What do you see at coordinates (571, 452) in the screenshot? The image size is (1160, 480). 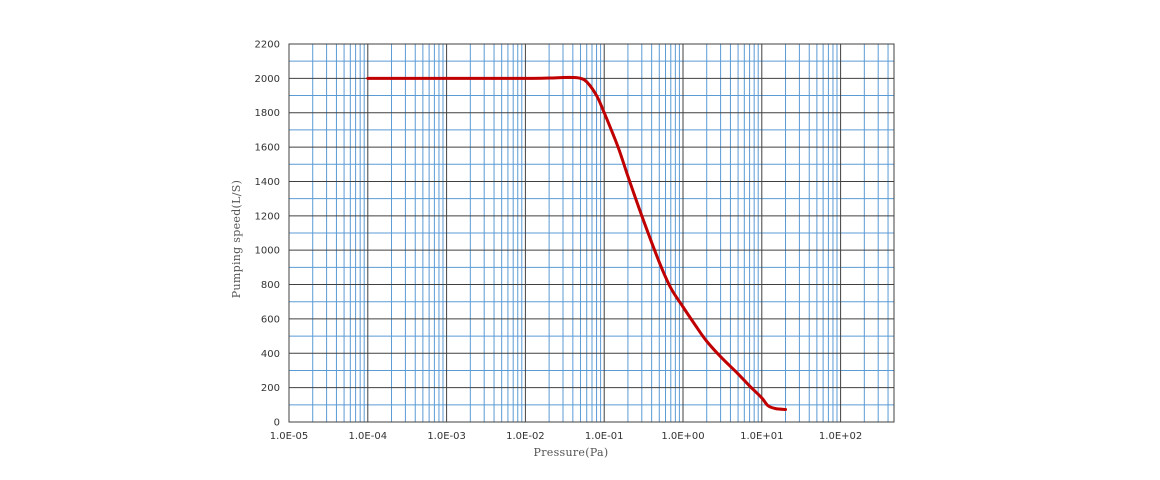 I see `x-axis-title: Pressure(Pa)` at bounding box center [571, 452].